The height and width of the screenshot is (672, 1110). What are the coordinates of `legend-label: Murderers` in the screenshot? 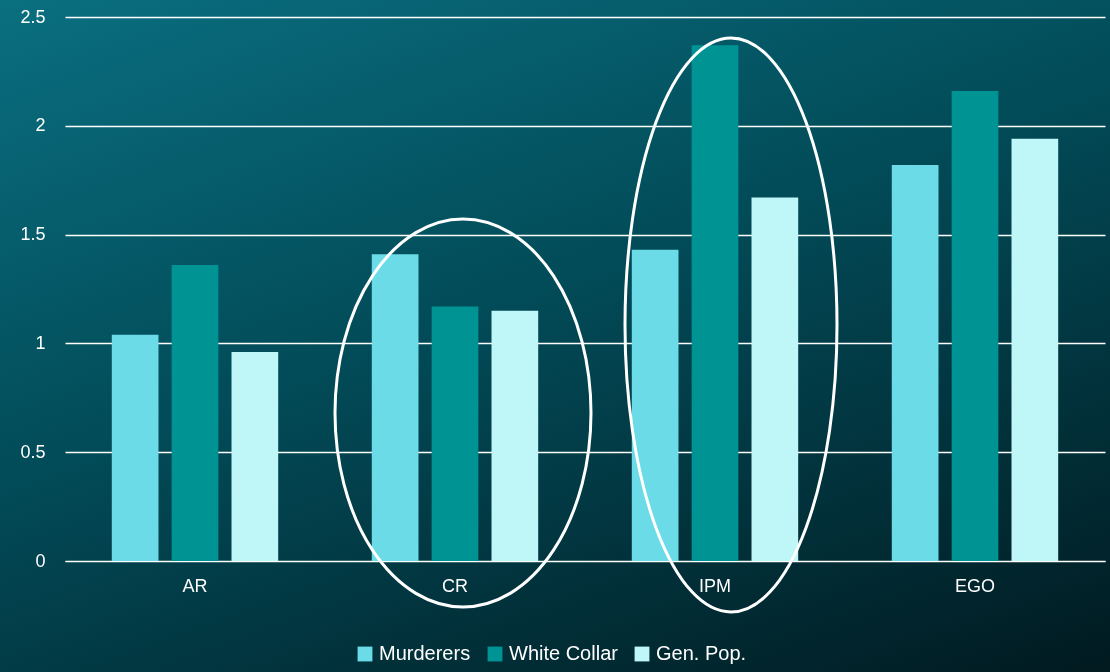 It's located at (425, 653).